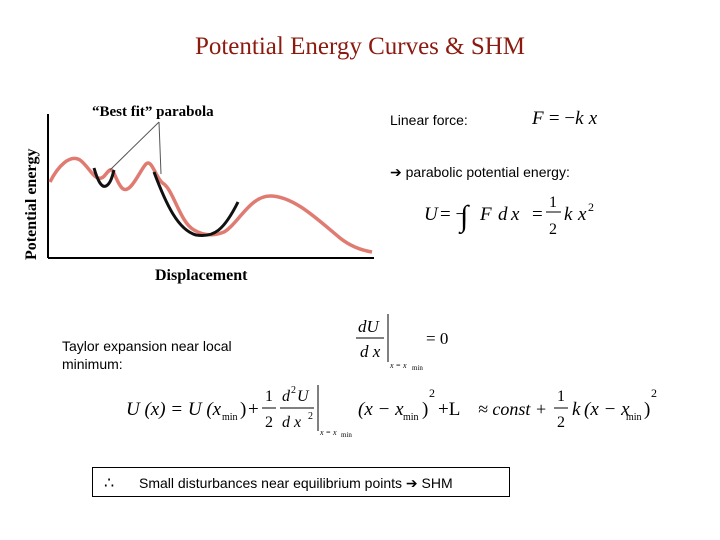 The width and height of the screenshot is (720, 540). What do you see at coordinates (360, 46) in the screenshot?
I see `slide-title: Potential Energy Curves & SHM` at bounding box center [360, 46].